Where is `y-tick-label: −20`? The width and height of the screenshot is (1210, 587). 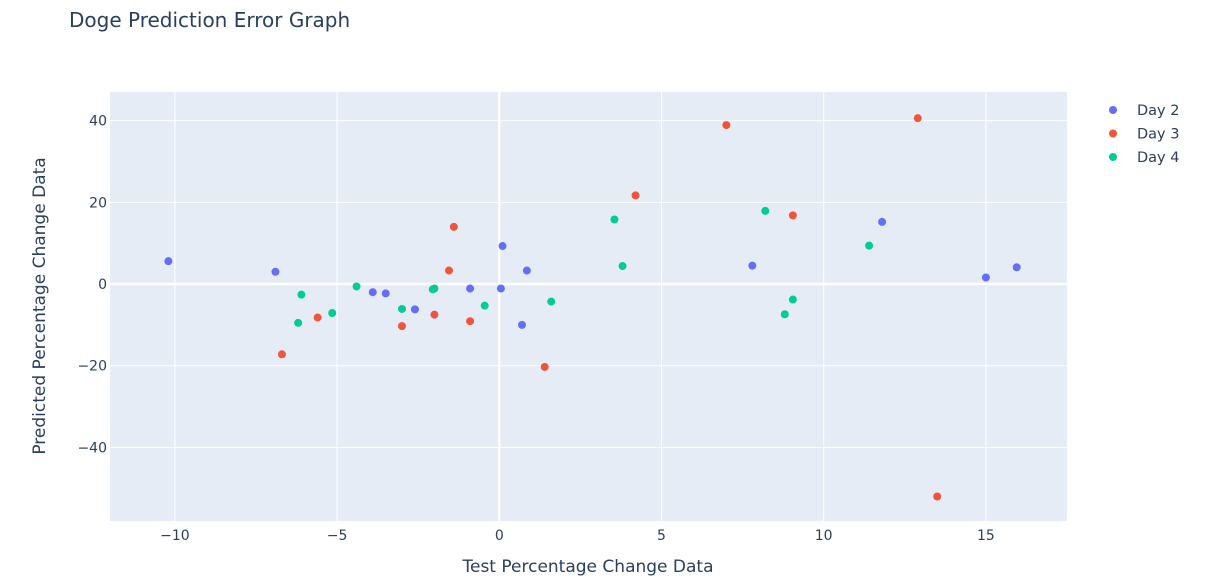 y-tick-label: −20 is located at coordinates (92, 367).